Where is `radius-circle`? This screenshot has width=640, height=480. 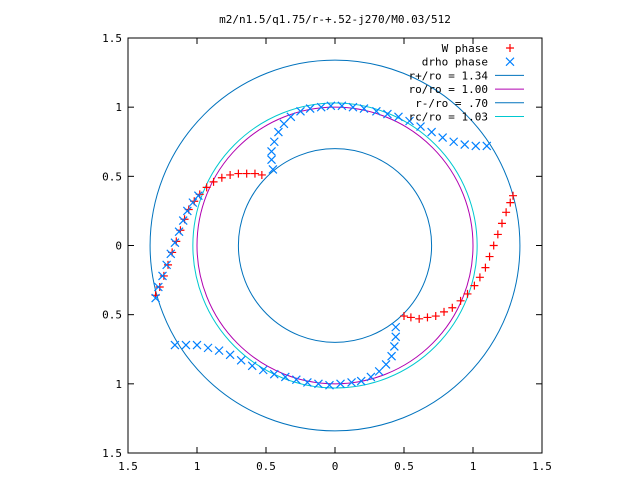
radius-circle is located at coordinates (335, 245).